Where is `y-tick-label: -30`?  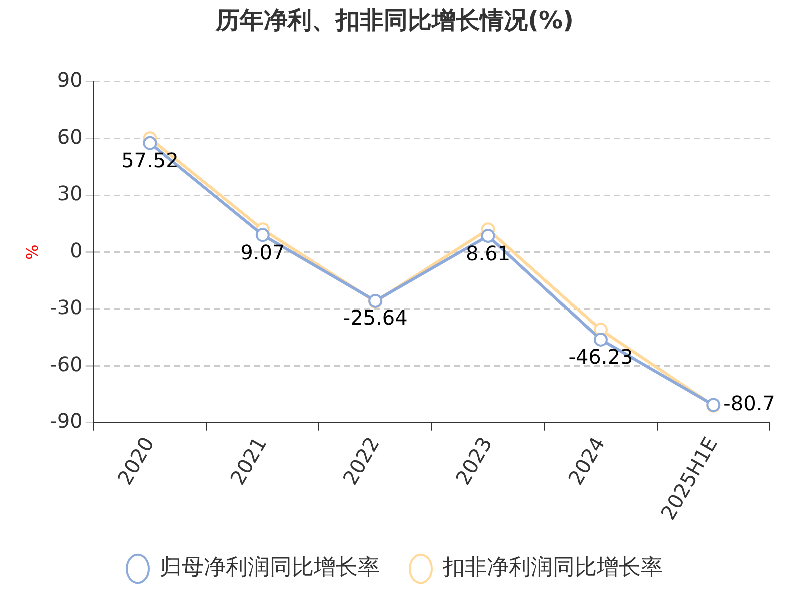
y-tick-label: -30 is located at coordinates (66, 307).